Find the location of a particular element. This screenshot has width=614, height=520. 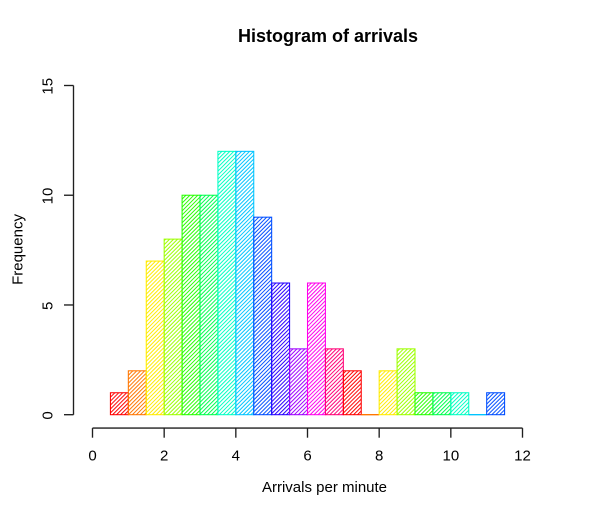

svg-text: 4 is located at coordinates (236, 456).